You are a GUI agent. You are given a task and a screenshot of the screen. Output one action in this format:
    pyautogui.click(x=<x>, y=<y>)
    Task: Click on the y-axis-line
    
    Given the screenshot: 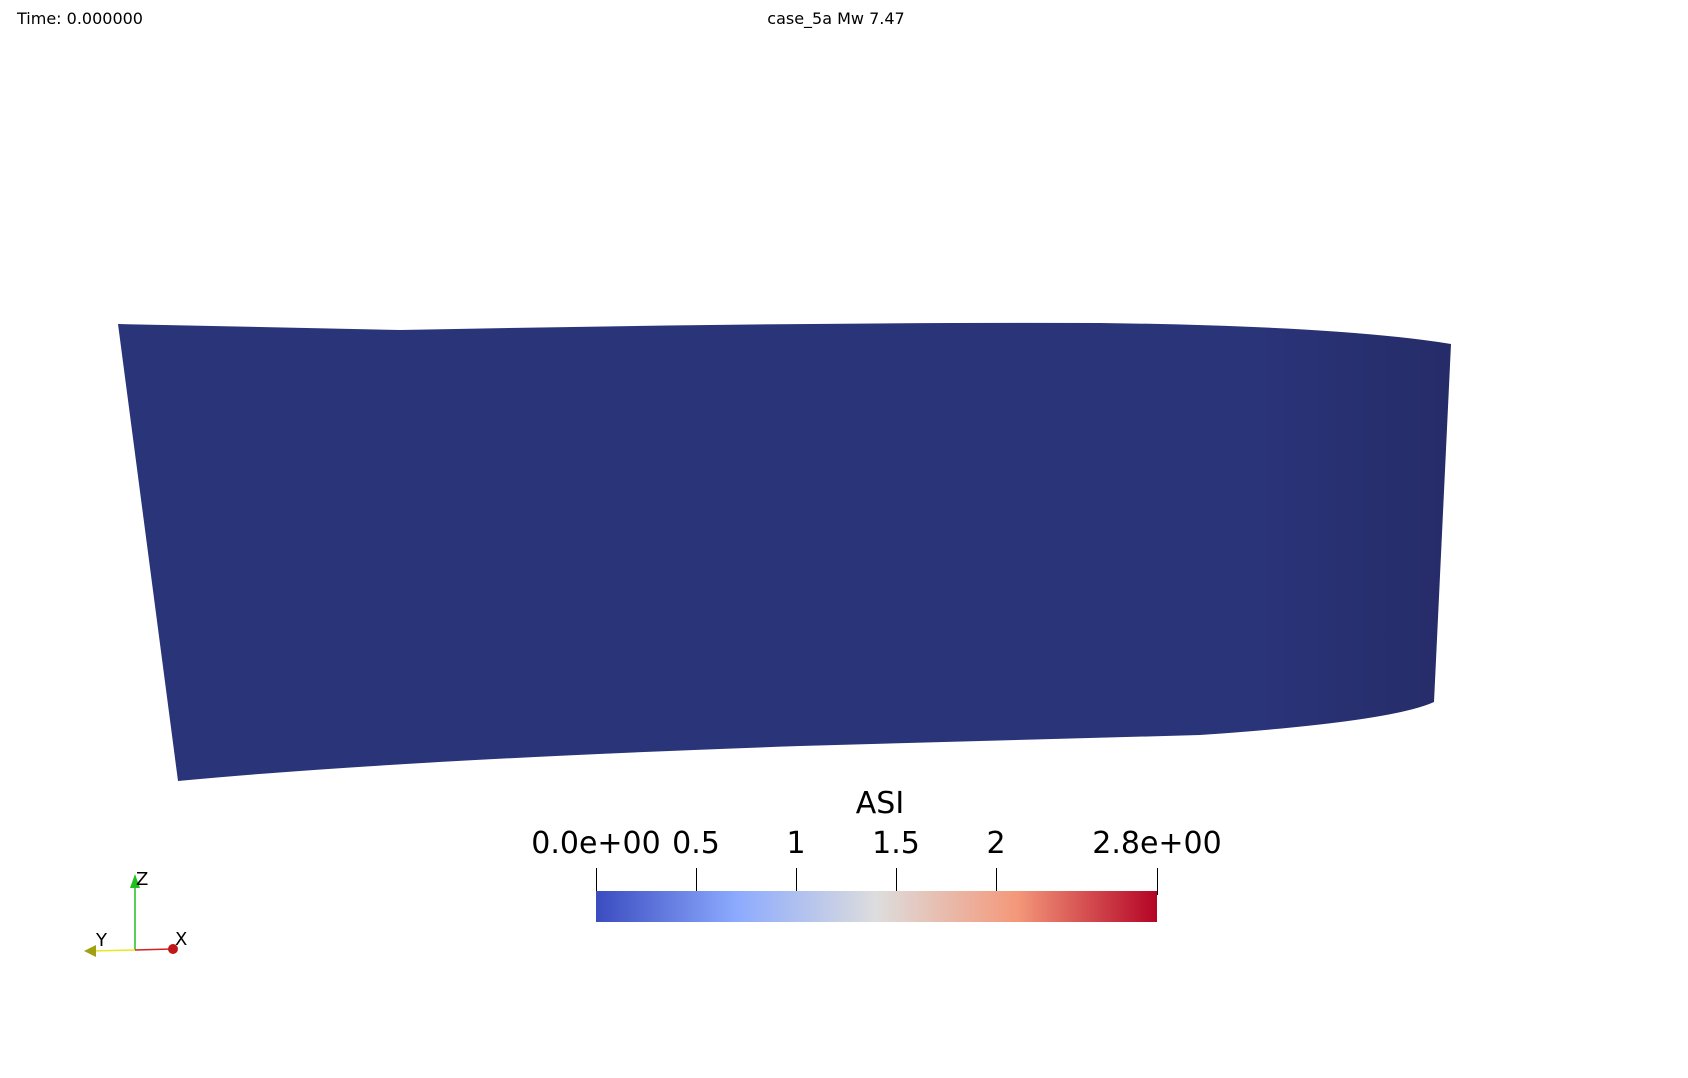 What is the action you would take?
    pyautogui.click(x=113, y=950)
    